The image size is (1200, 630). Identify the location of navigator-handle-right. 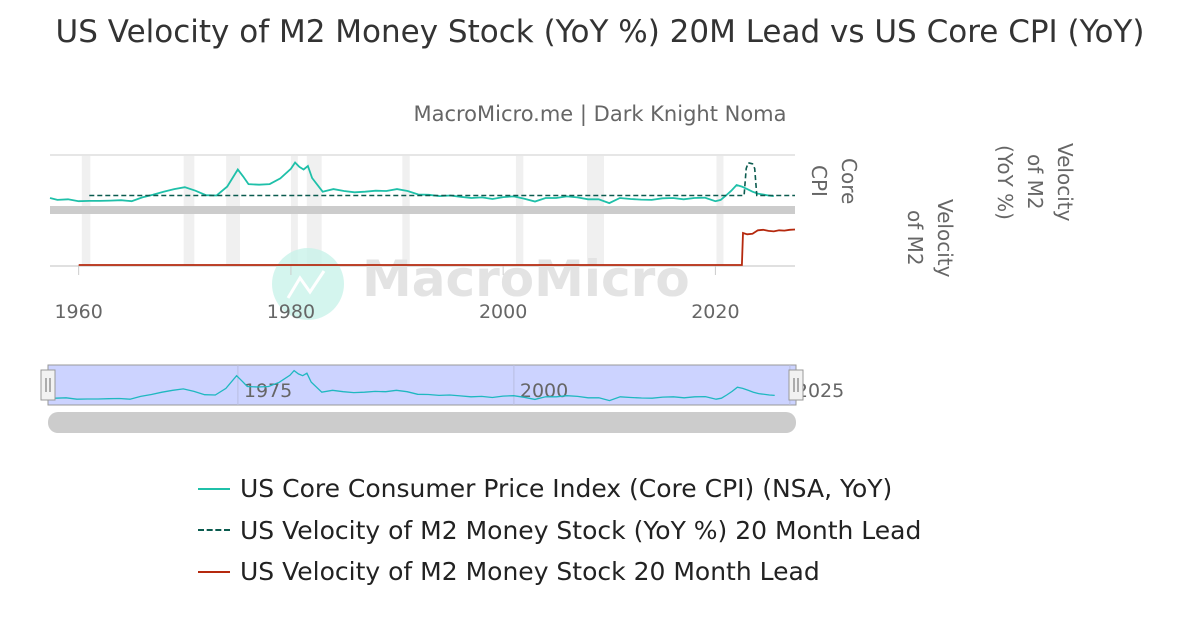
(796, 385).